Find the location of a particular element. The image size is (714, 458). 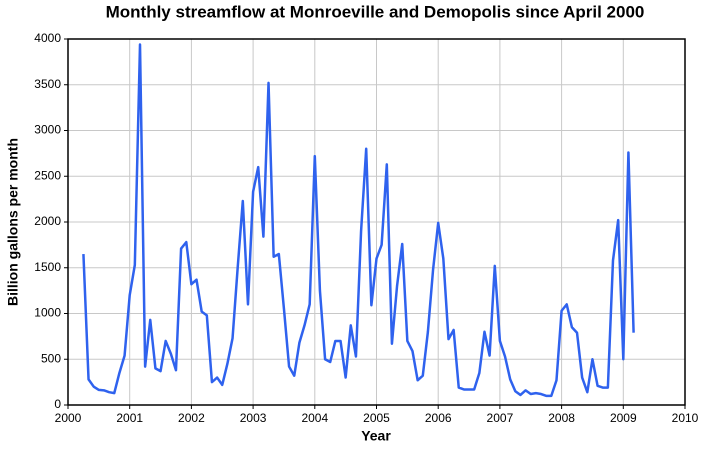

y-tick-label: 2000 is located at coordinates (47, 221).